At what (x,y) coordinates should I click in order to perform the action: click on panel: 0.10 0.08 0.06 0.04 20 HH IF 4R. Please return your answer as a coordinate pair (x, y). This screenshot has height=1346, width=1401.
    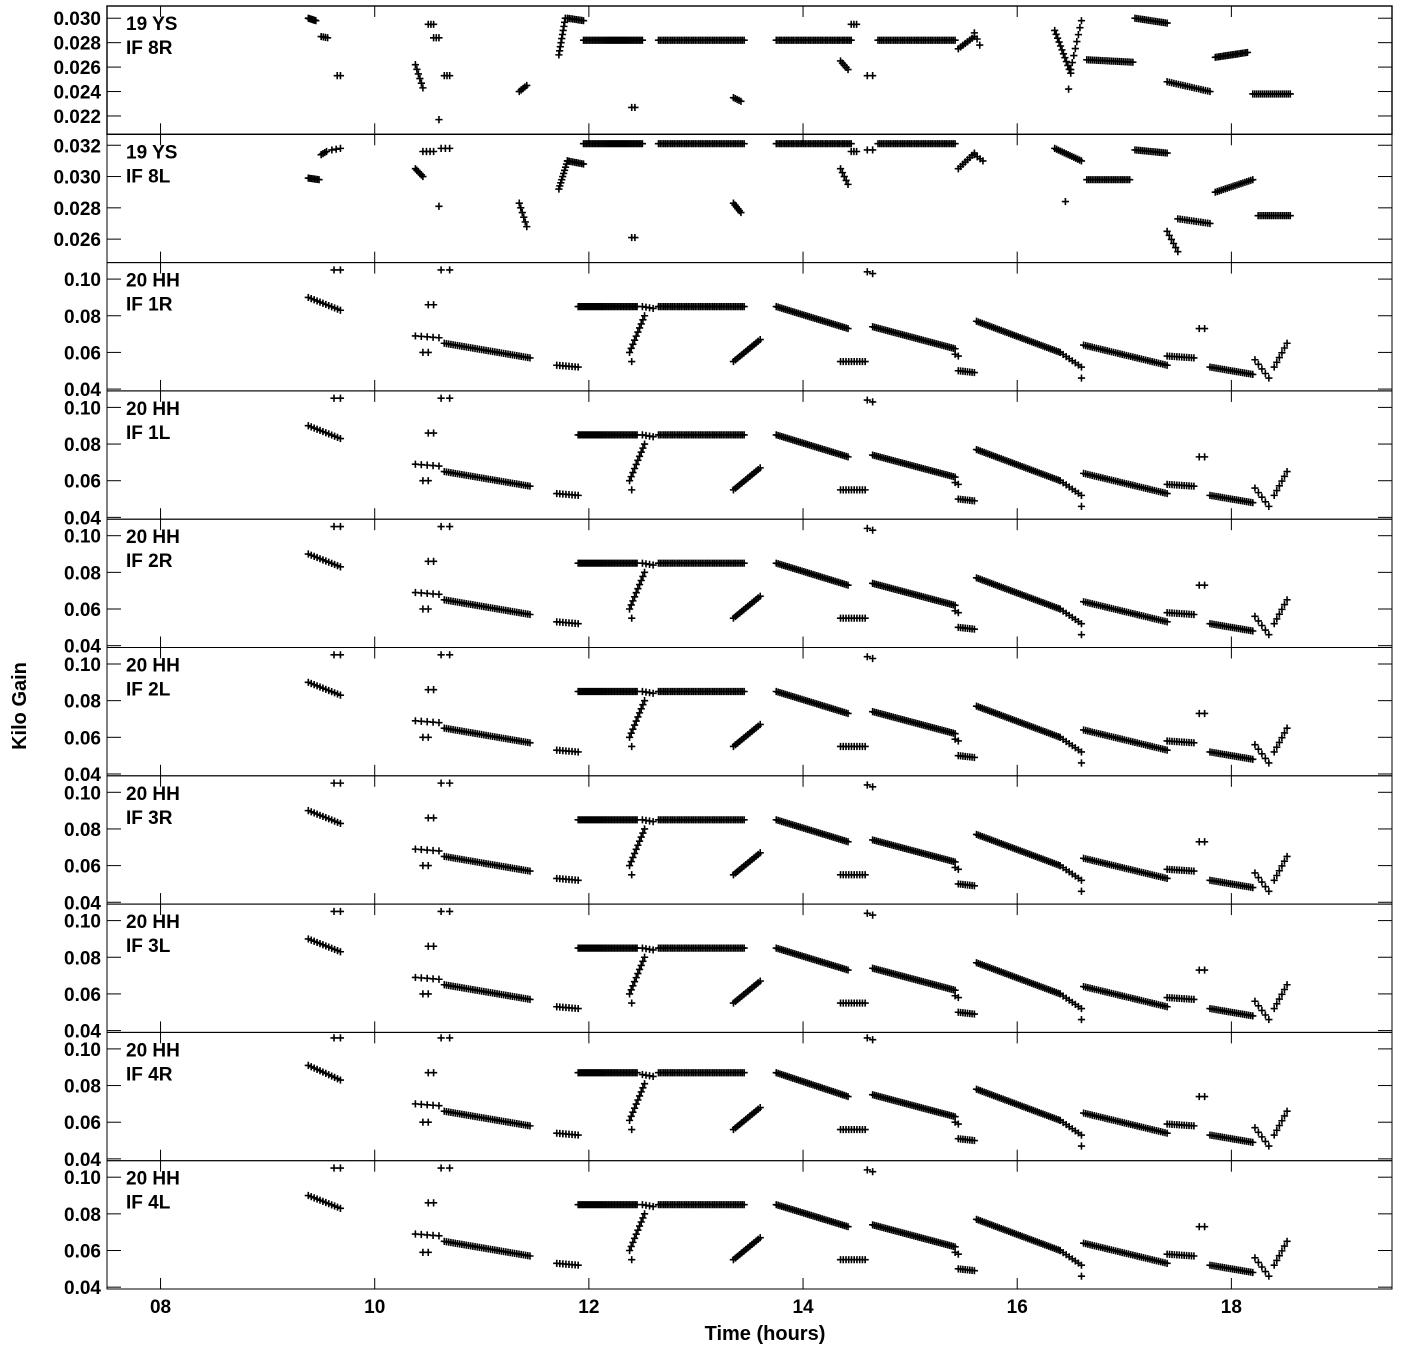
    Looking at the image, I should click on (728, 1101).